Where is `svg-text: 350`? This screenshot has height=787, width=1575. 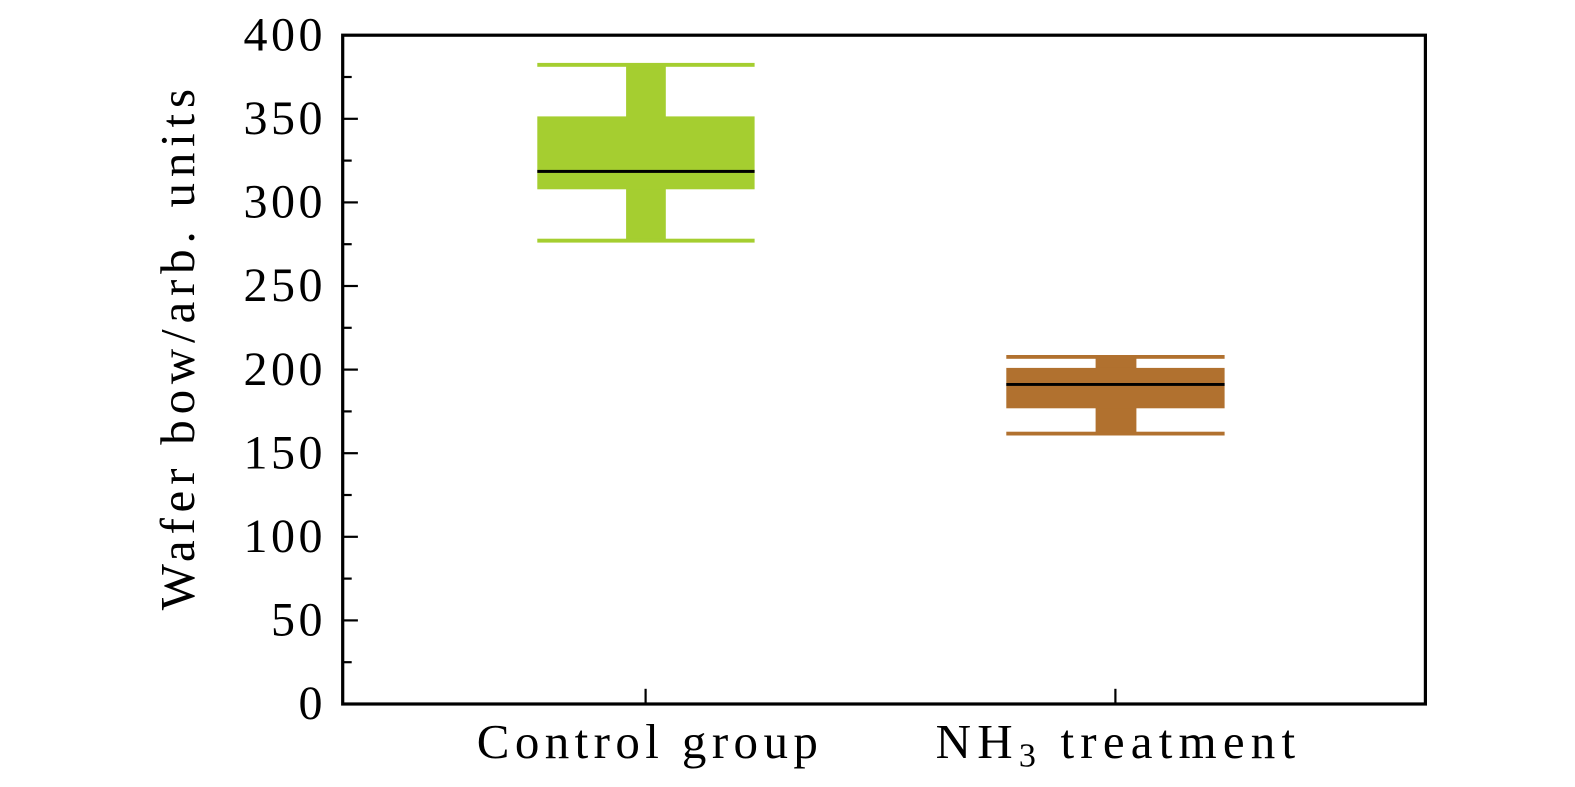 svg-text: 350 is located at coordinates (285, 118).